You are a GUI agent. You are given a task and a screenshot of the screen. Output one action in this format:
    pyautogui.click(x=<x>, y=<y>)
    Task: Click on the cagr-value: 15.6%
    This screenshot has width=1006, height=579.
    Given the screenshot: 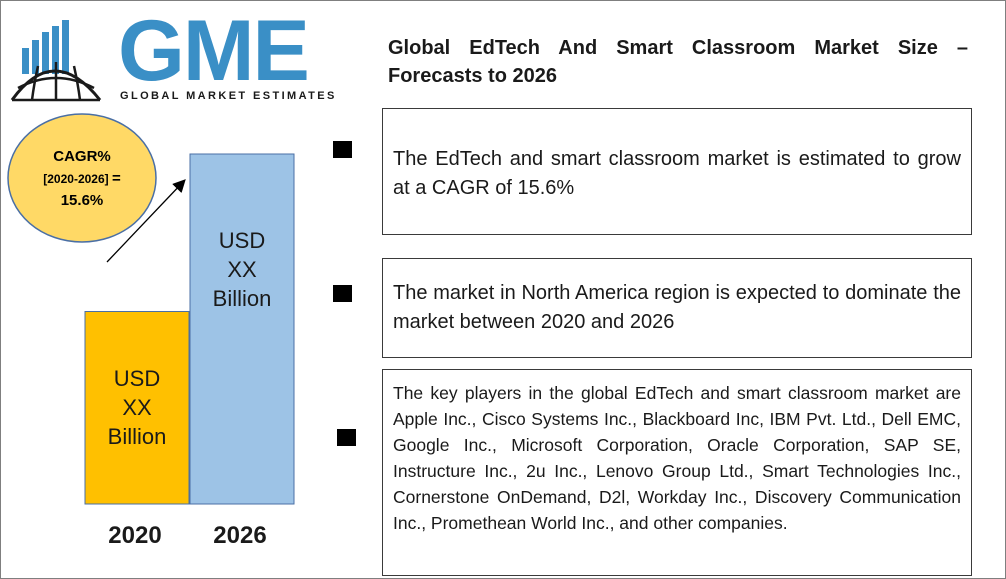 What is the action you would take?
    pyautogui.click(x=82, y=200)
    